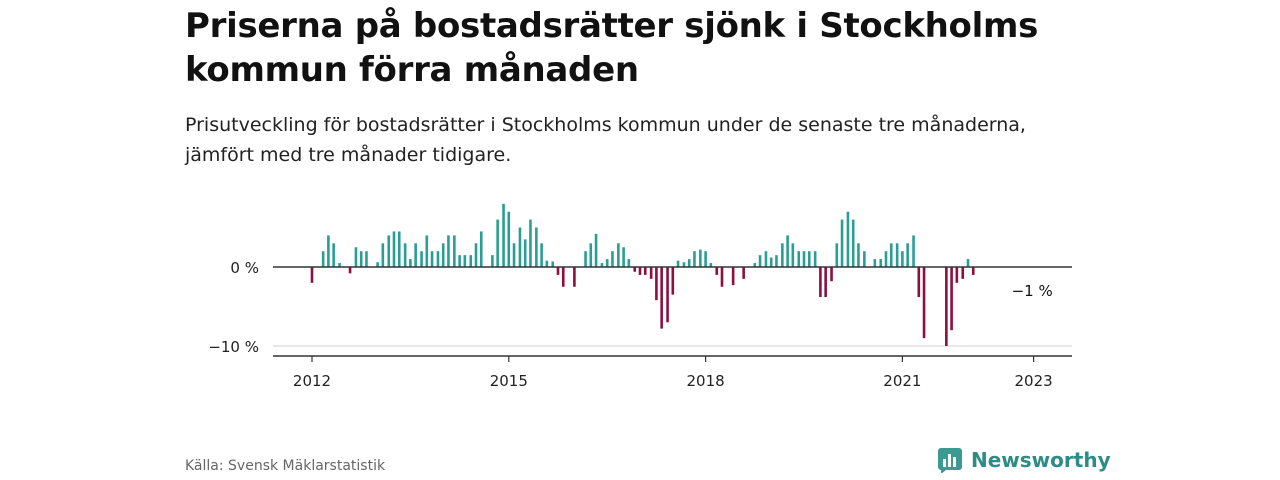 The height and width of the screenshot is (480, 1280). Describe the element at coordinates (706, 381) in the screenshot. I see `x-tick-label: 2018` at that location.